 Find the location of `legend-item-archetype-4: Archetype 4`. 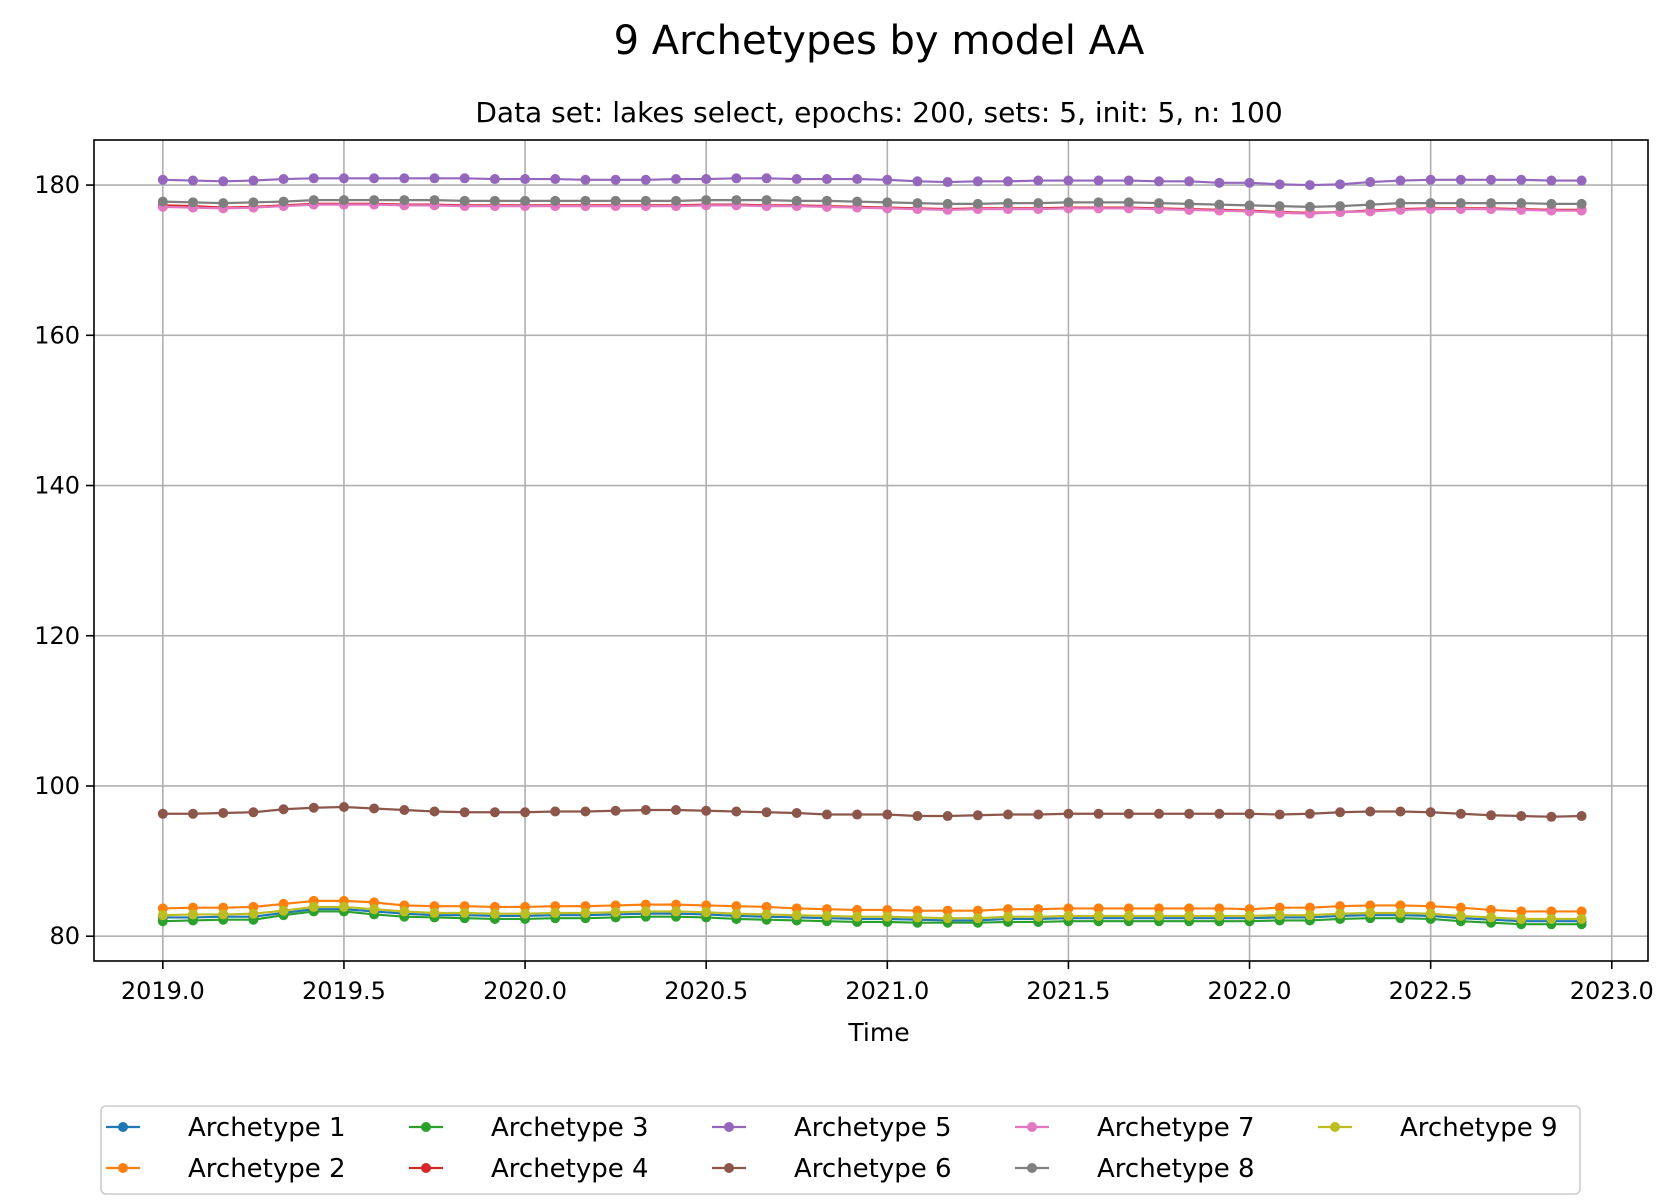

legend-item-archetype-4: Archetype 4 is located at coordinates (529, 1169).